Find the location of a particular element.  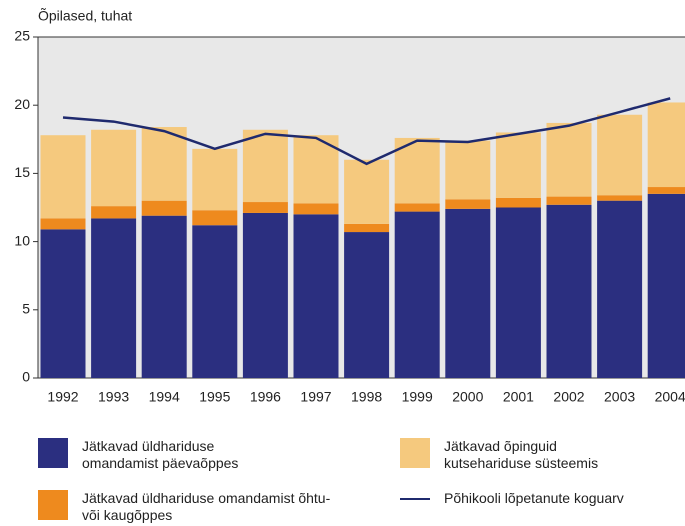

y-axis-title: Õpilased, tuhat is located at coordinates (85, 16).